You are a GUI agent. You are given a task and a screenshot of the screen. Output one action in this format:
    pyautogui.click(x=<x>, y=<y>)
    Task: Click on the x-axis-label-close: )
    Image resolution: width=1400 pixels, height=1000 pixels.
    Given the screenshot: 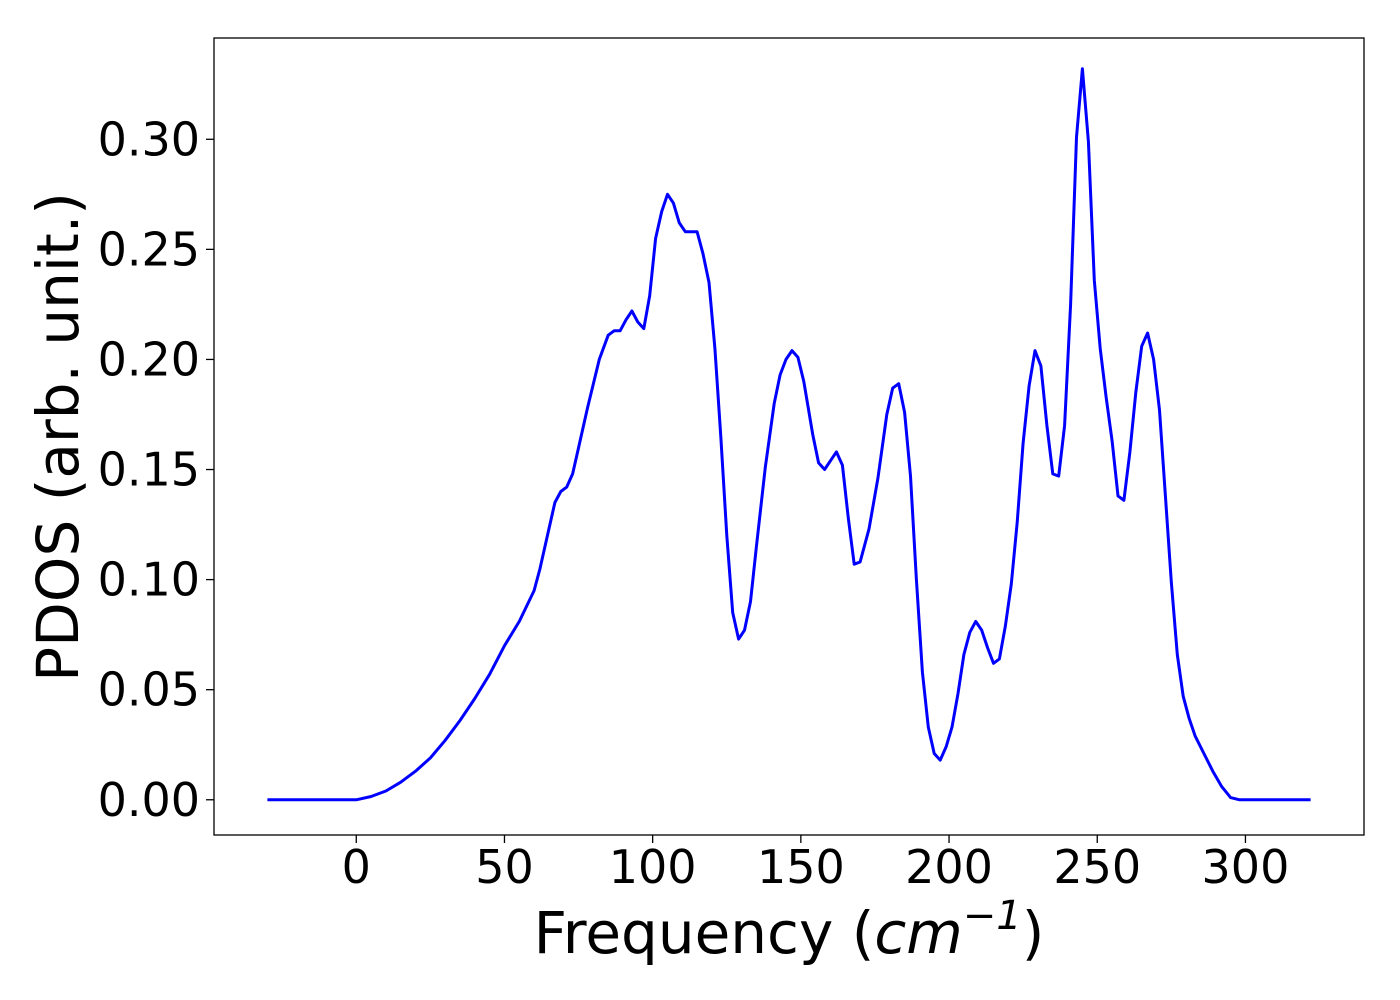 What is the action you would take?
    pyautogui.click(x=1033, y=933)
    